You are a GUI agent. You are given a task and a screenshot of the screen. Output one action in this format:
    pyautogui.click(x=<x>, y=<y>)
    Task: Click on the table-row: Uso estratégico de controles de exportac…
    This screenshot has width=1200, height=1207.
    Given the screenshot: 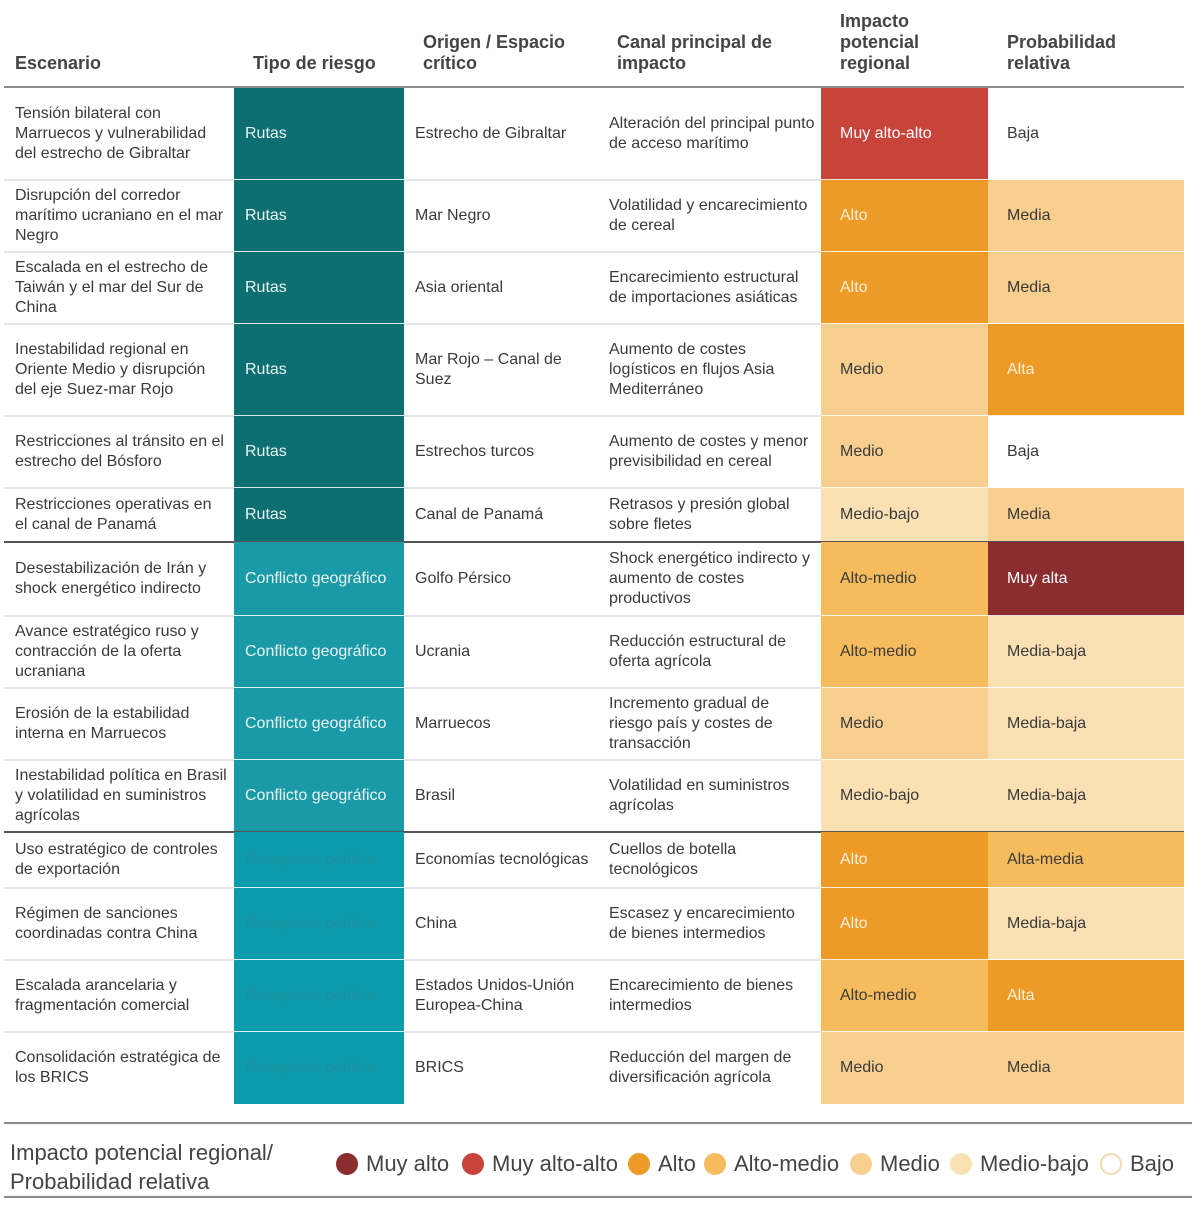 What is the action you would take?
    pyautogui.click(x=594, y=860)
    